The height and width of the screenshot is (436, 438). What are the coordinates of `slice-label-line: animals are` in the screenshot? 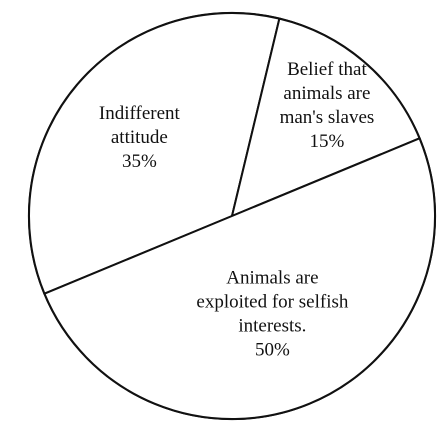 It's located at (326, 93).